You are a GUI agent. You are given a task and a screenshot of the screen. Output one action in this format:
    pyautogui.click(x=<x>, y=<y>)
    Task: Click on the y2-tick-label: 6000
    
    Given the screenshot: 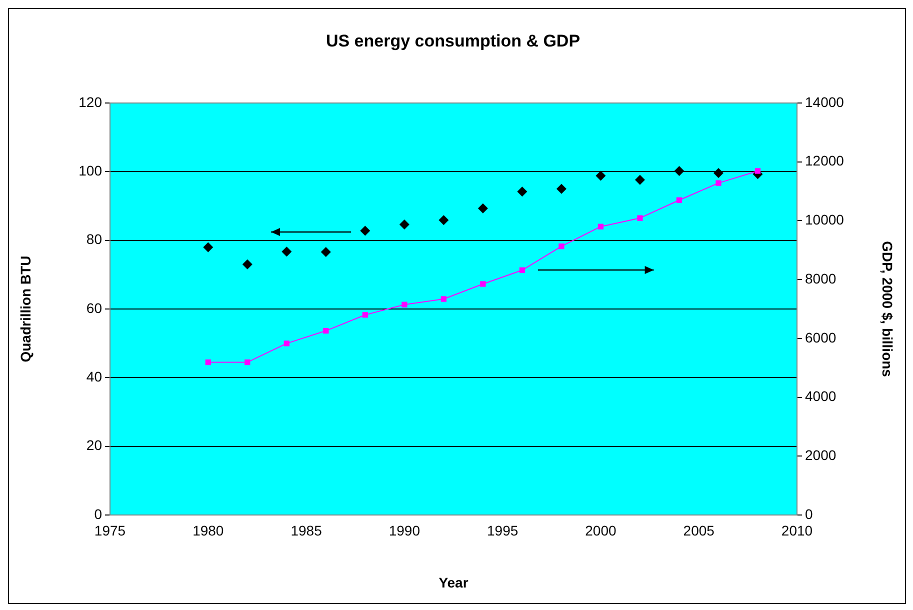 What is the action you would take?
    pyautogui.click(x=820, y=337)
    